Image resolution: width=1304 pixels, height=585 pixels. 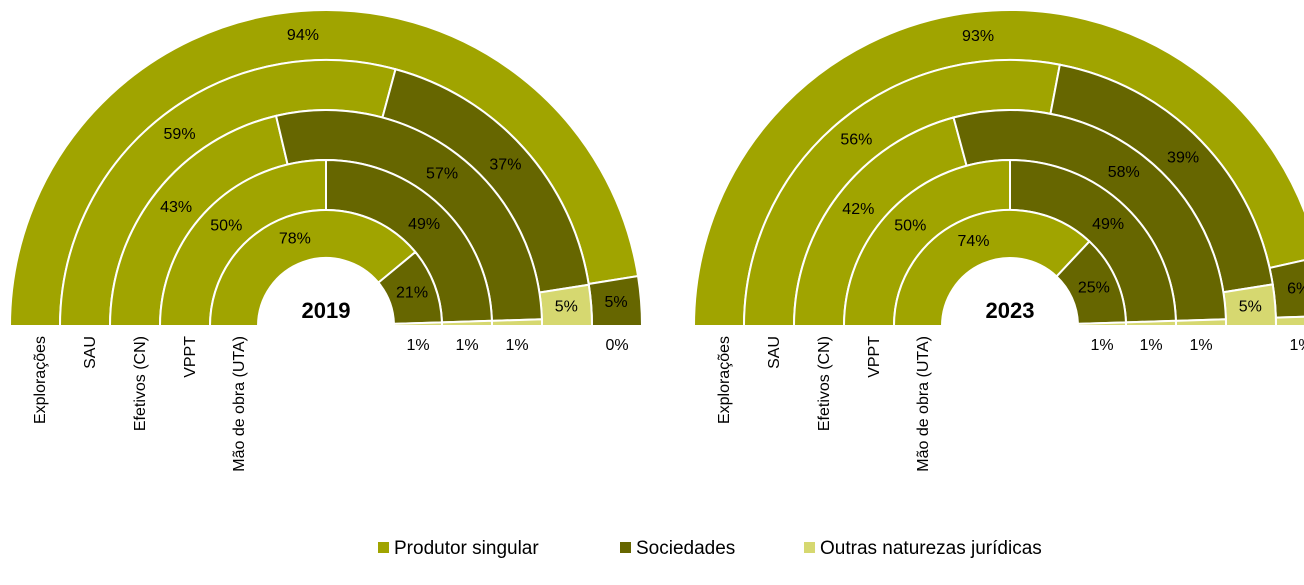 What do you see at coordinates (856, 140) in the screenshot?
I see `data-label: 56%` at bounding box center [856, 140].